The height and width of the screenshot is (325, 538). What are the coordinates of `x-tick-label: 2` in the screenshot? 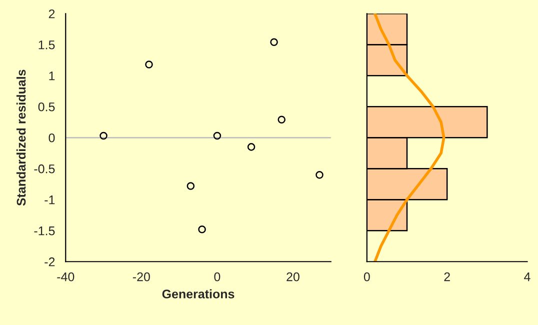 It's located at (447, 277).